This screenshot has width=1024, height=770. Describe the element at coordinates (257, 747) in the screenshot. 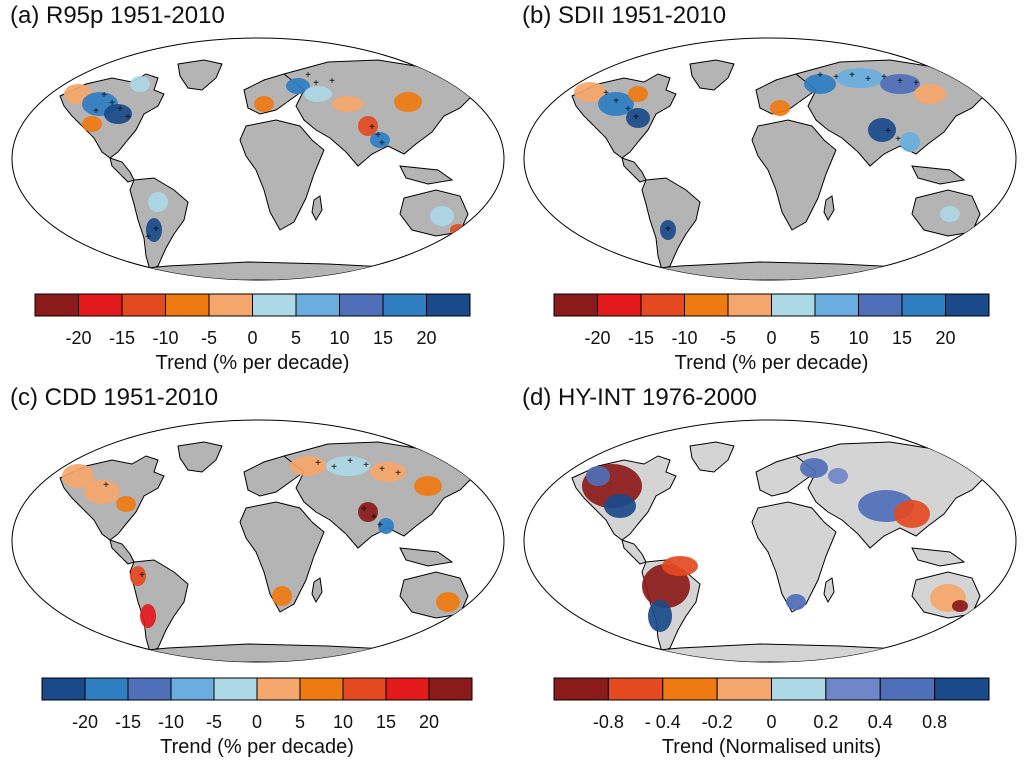

I see `colorbar-label: Trend (% per decade)` at that location.